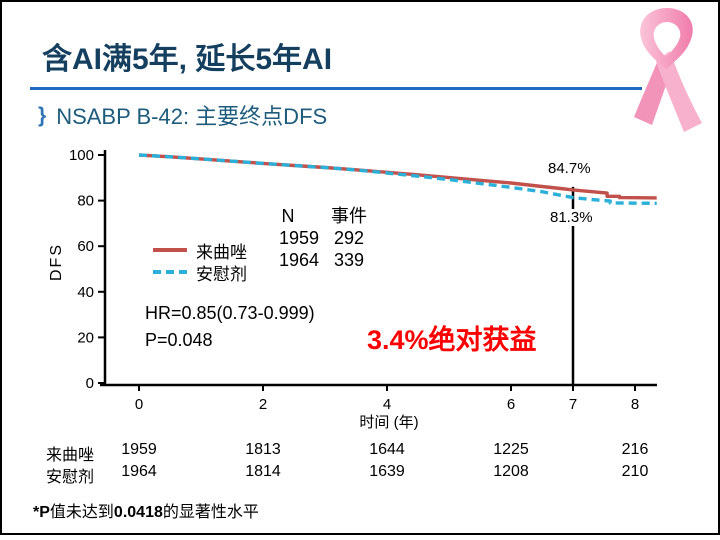 The width and height of the screenshot is (720, 540). Describe the element at coordinates (511, 471) in the screenshot. I see `atrisk-value: 1208` at that location.